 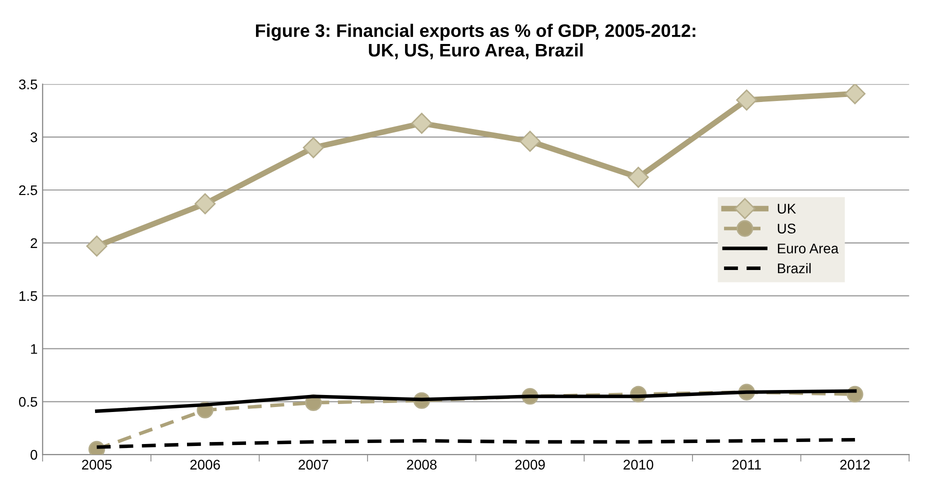 What do you see at coordinates (34, 137) in the screenshot?
I see `y-tick-label: 3` at bounding box center [34, 137].